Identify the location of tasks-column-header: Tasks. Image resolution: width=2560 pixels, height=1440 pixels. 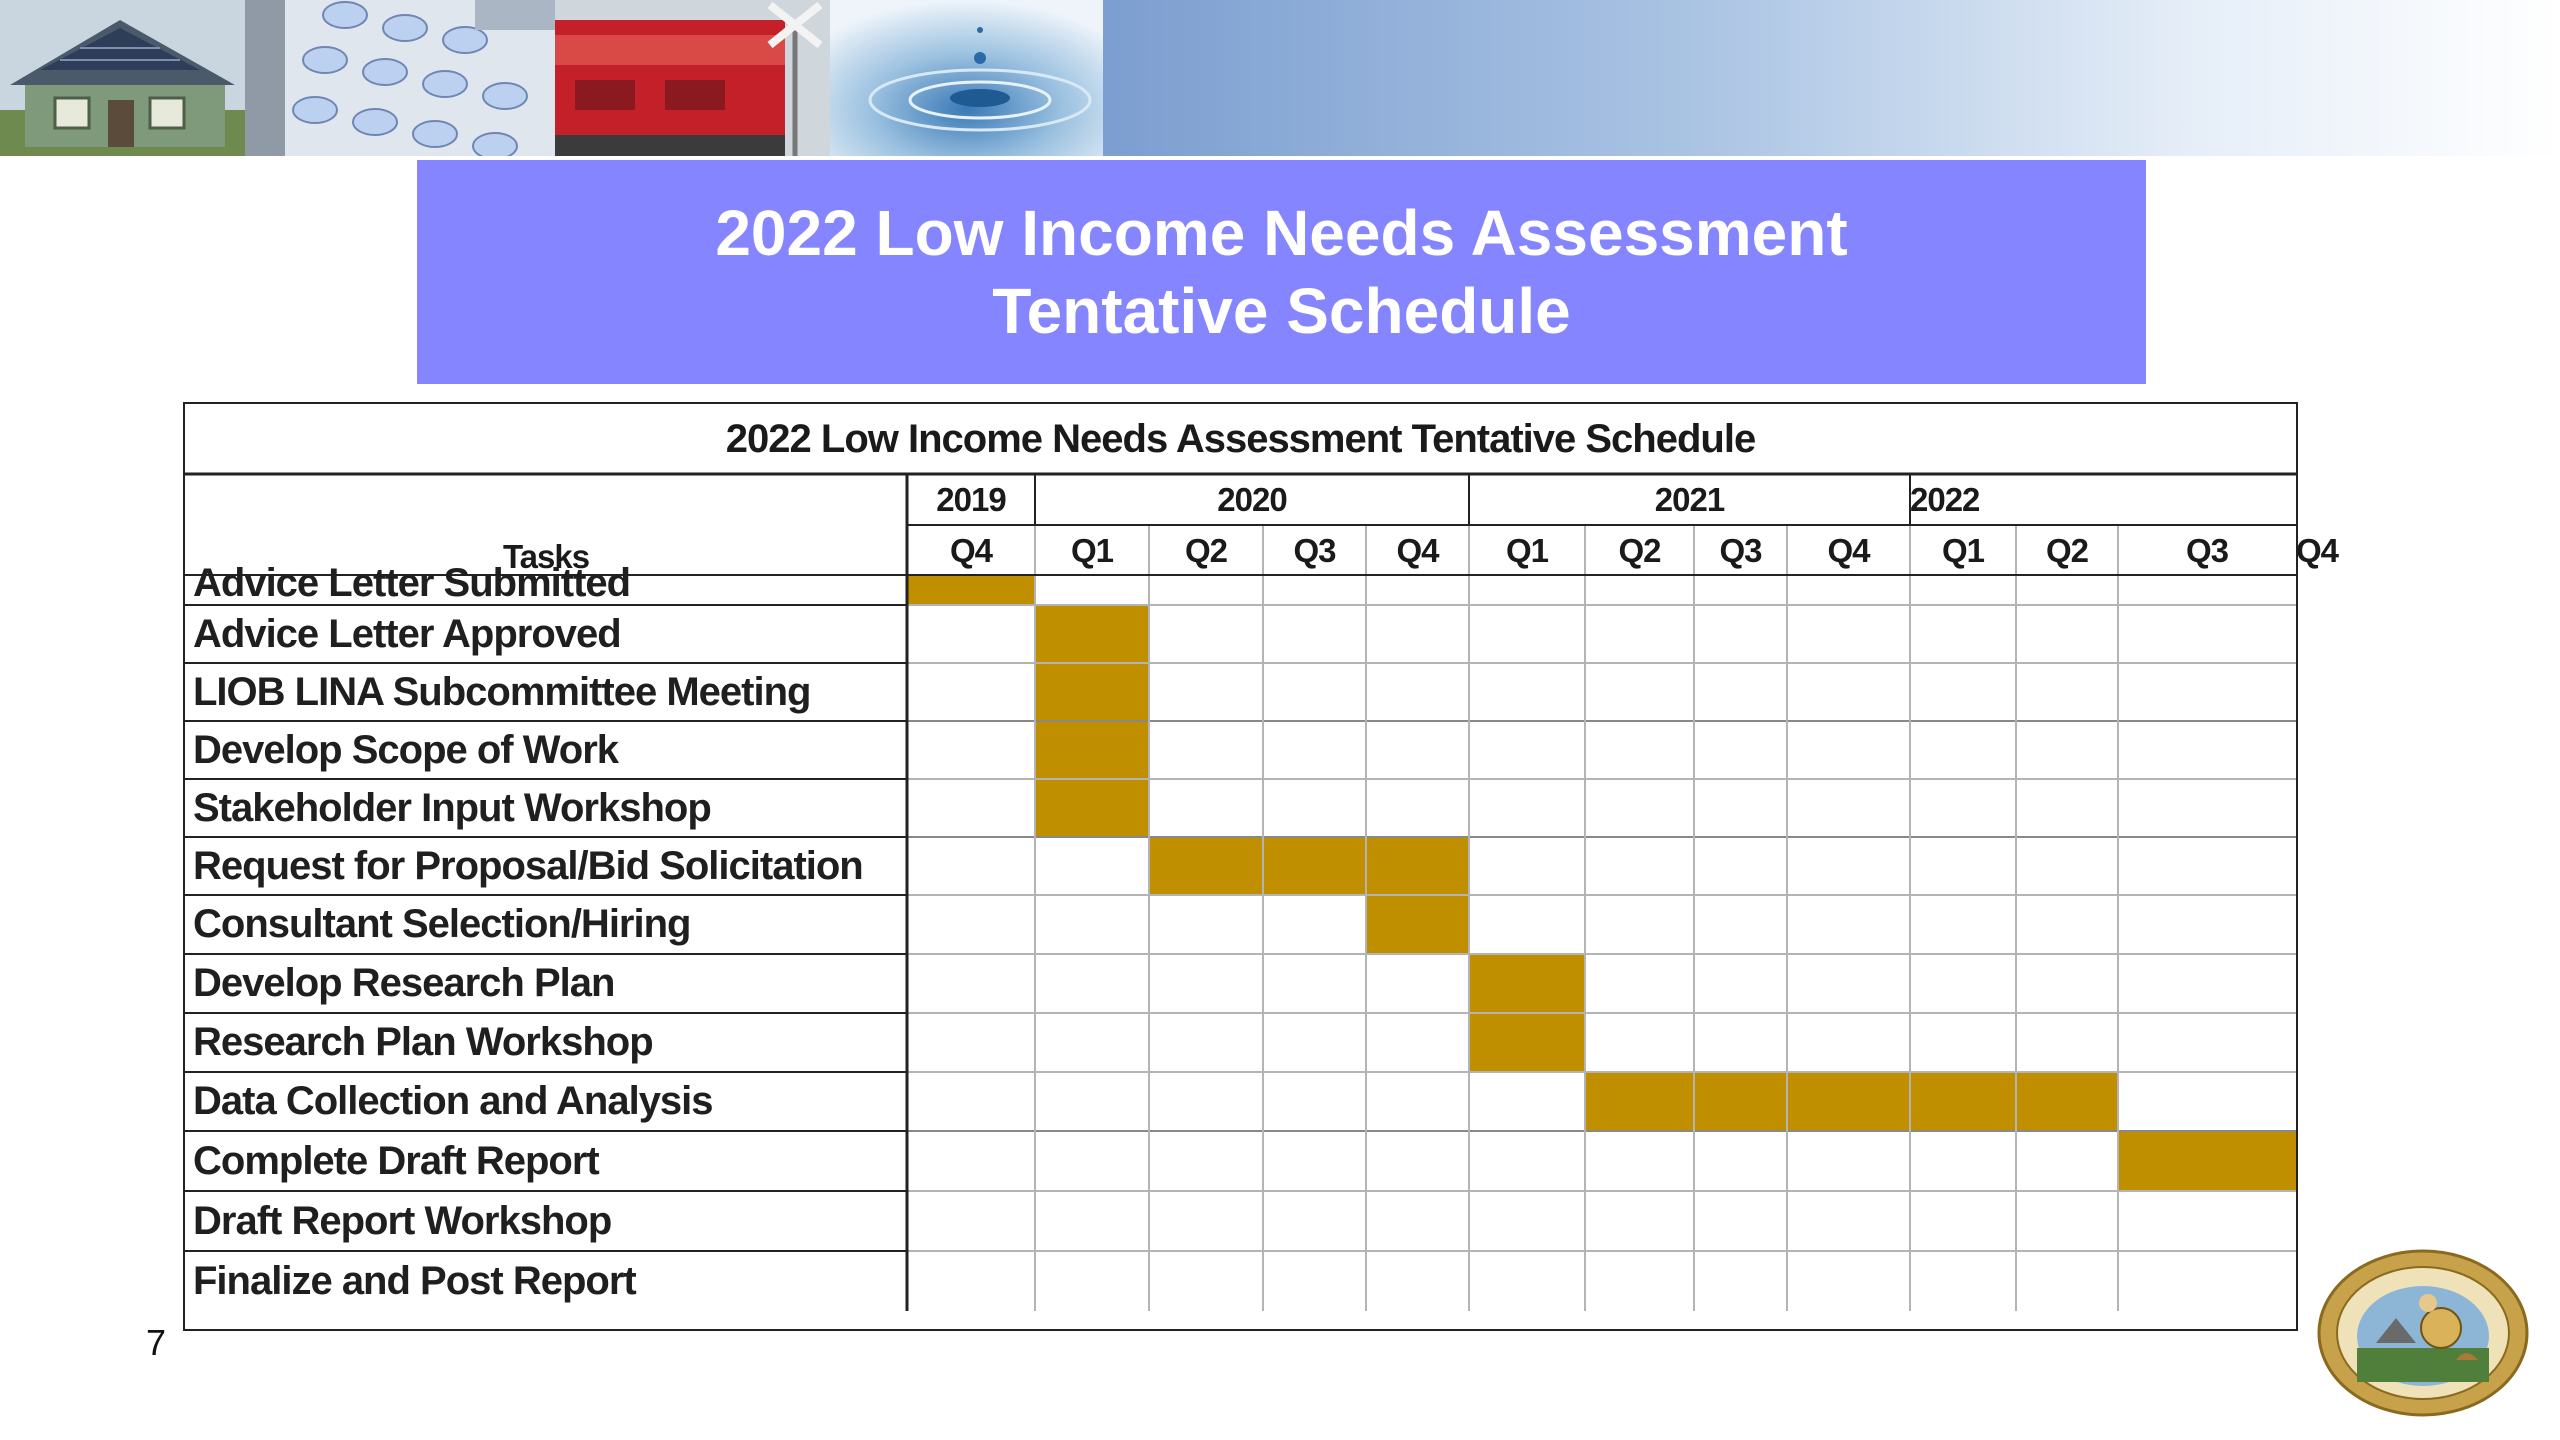
(546, 556).